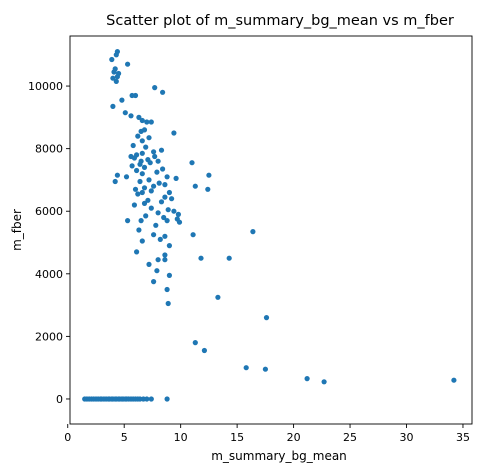  I want to click on x-tick-label: 15, so click(237, 437).